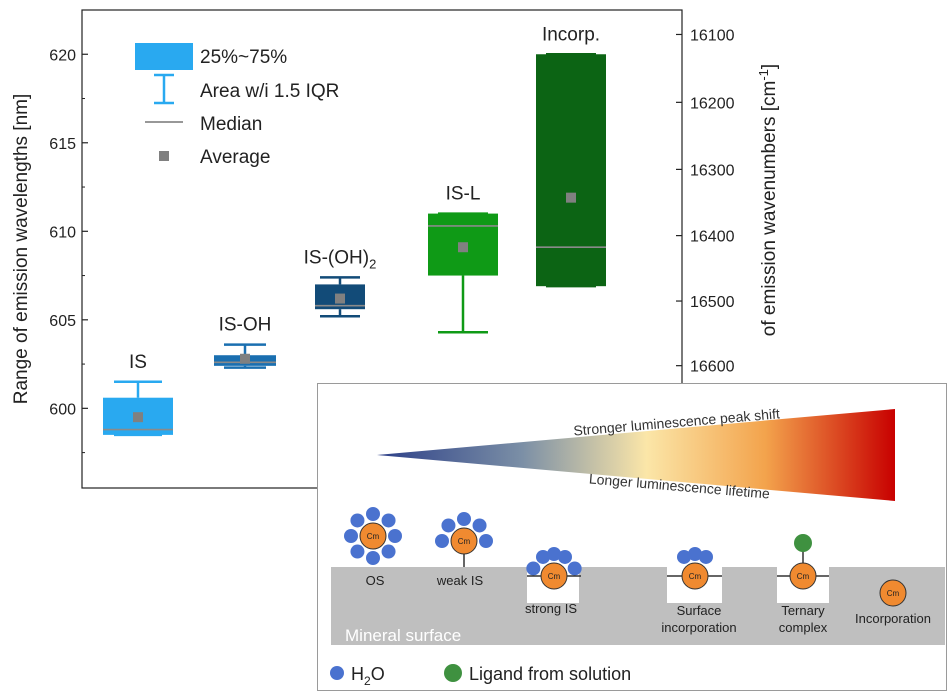  What do you see at coordinates (803, 610) in the screenshot?
I see `species-label: Ternary` at bounding box center [803, 610].